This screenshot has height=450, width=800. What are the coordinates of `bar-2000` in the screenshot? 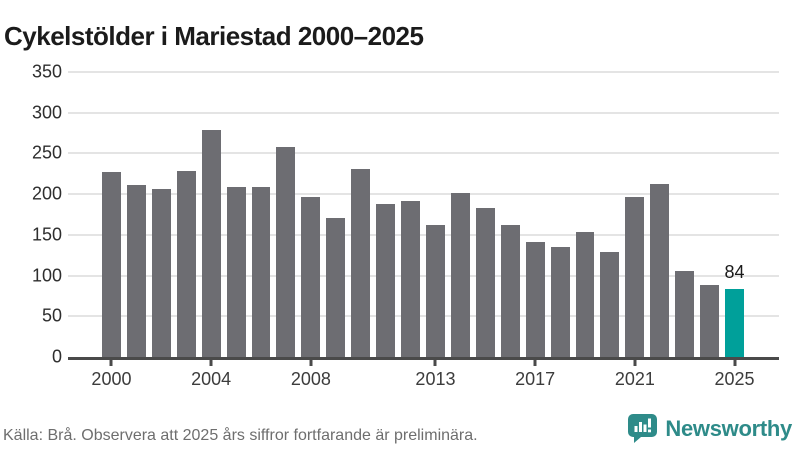 It's located at (111, 264).